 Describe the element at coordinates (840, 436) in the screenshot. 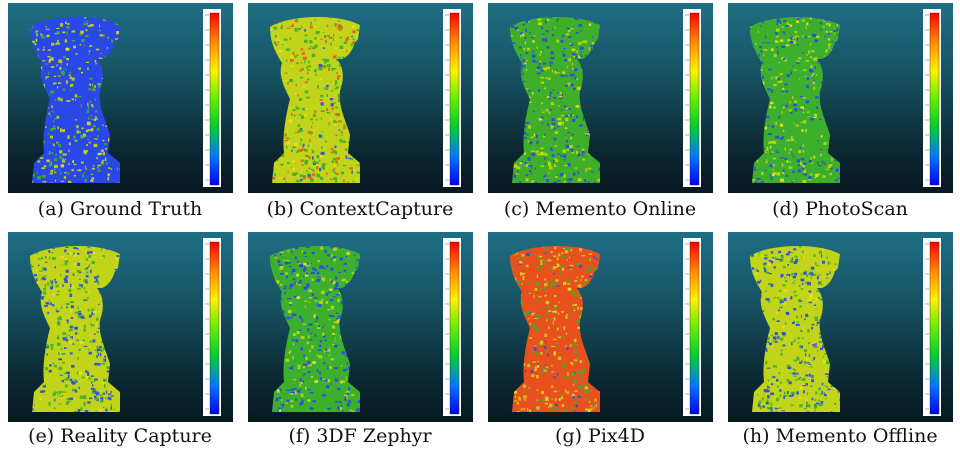

I see `panel-caption: (h) Memento Offline` at that location.